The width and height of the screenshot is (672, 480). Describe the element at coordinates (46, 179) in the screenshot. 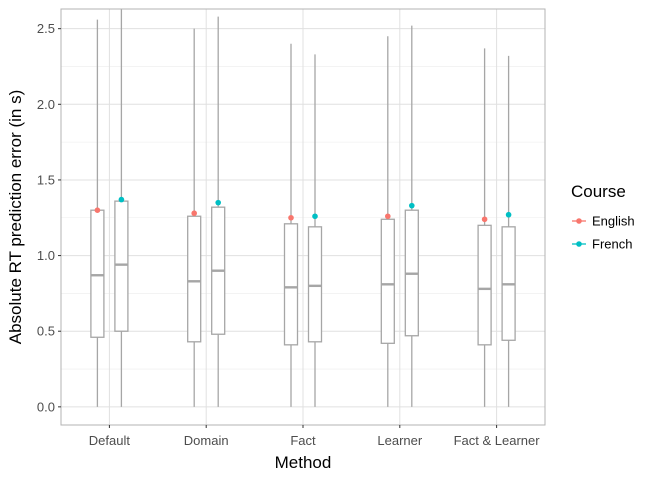

I see `y-tick-label: 1.5` at that location.